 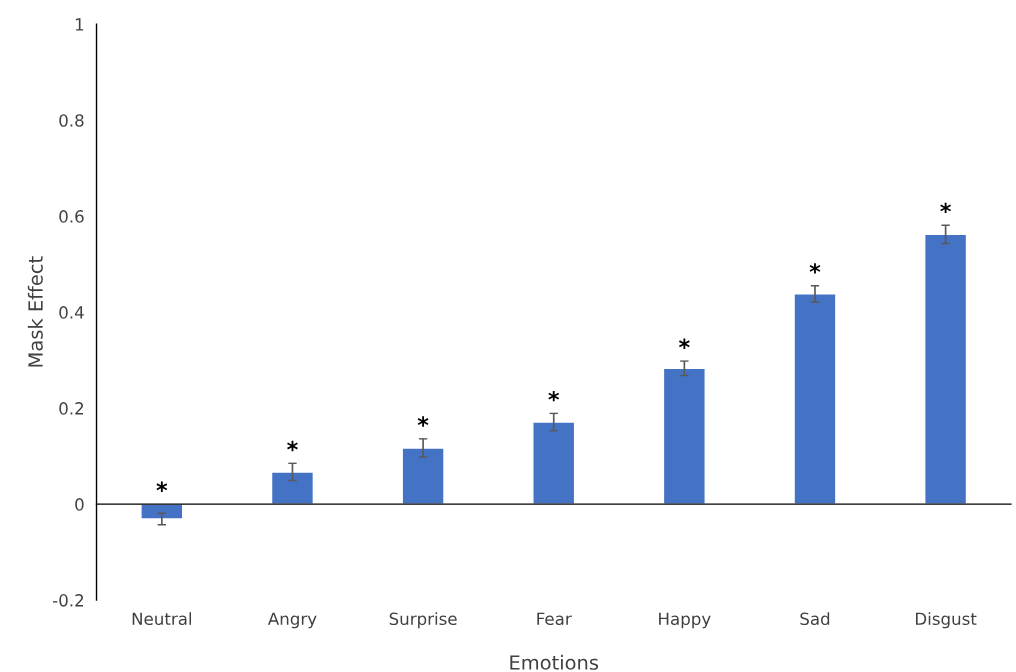 What do you see at coordinates (423, 620) in the screenshot?
I see `x-tick-label: Surprise` at bounding box center [423, 620].